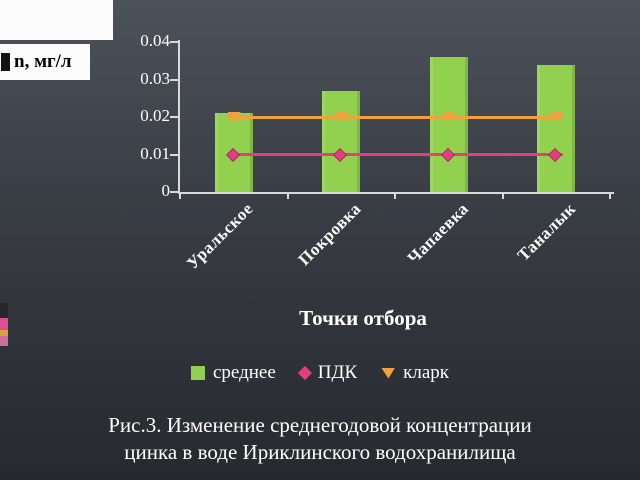 The width and height of the screenshot is (640, 480). What do you see at coordinates (4, 310) in the screenshot?
I see `edge-mark-dark` at bounding box center [4, 310].